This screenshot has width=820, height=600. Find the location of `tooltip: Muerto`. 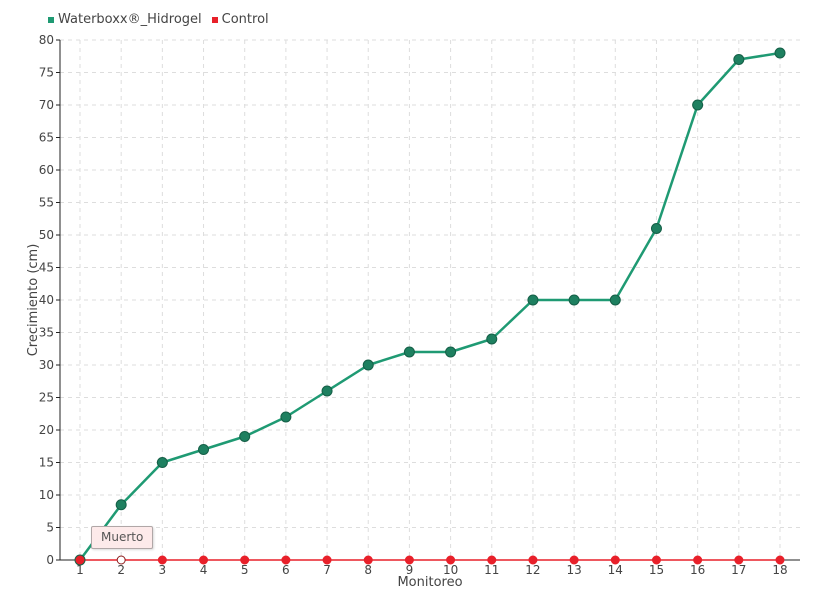

tooltip: Muerto is located at coordinates (122, 537).